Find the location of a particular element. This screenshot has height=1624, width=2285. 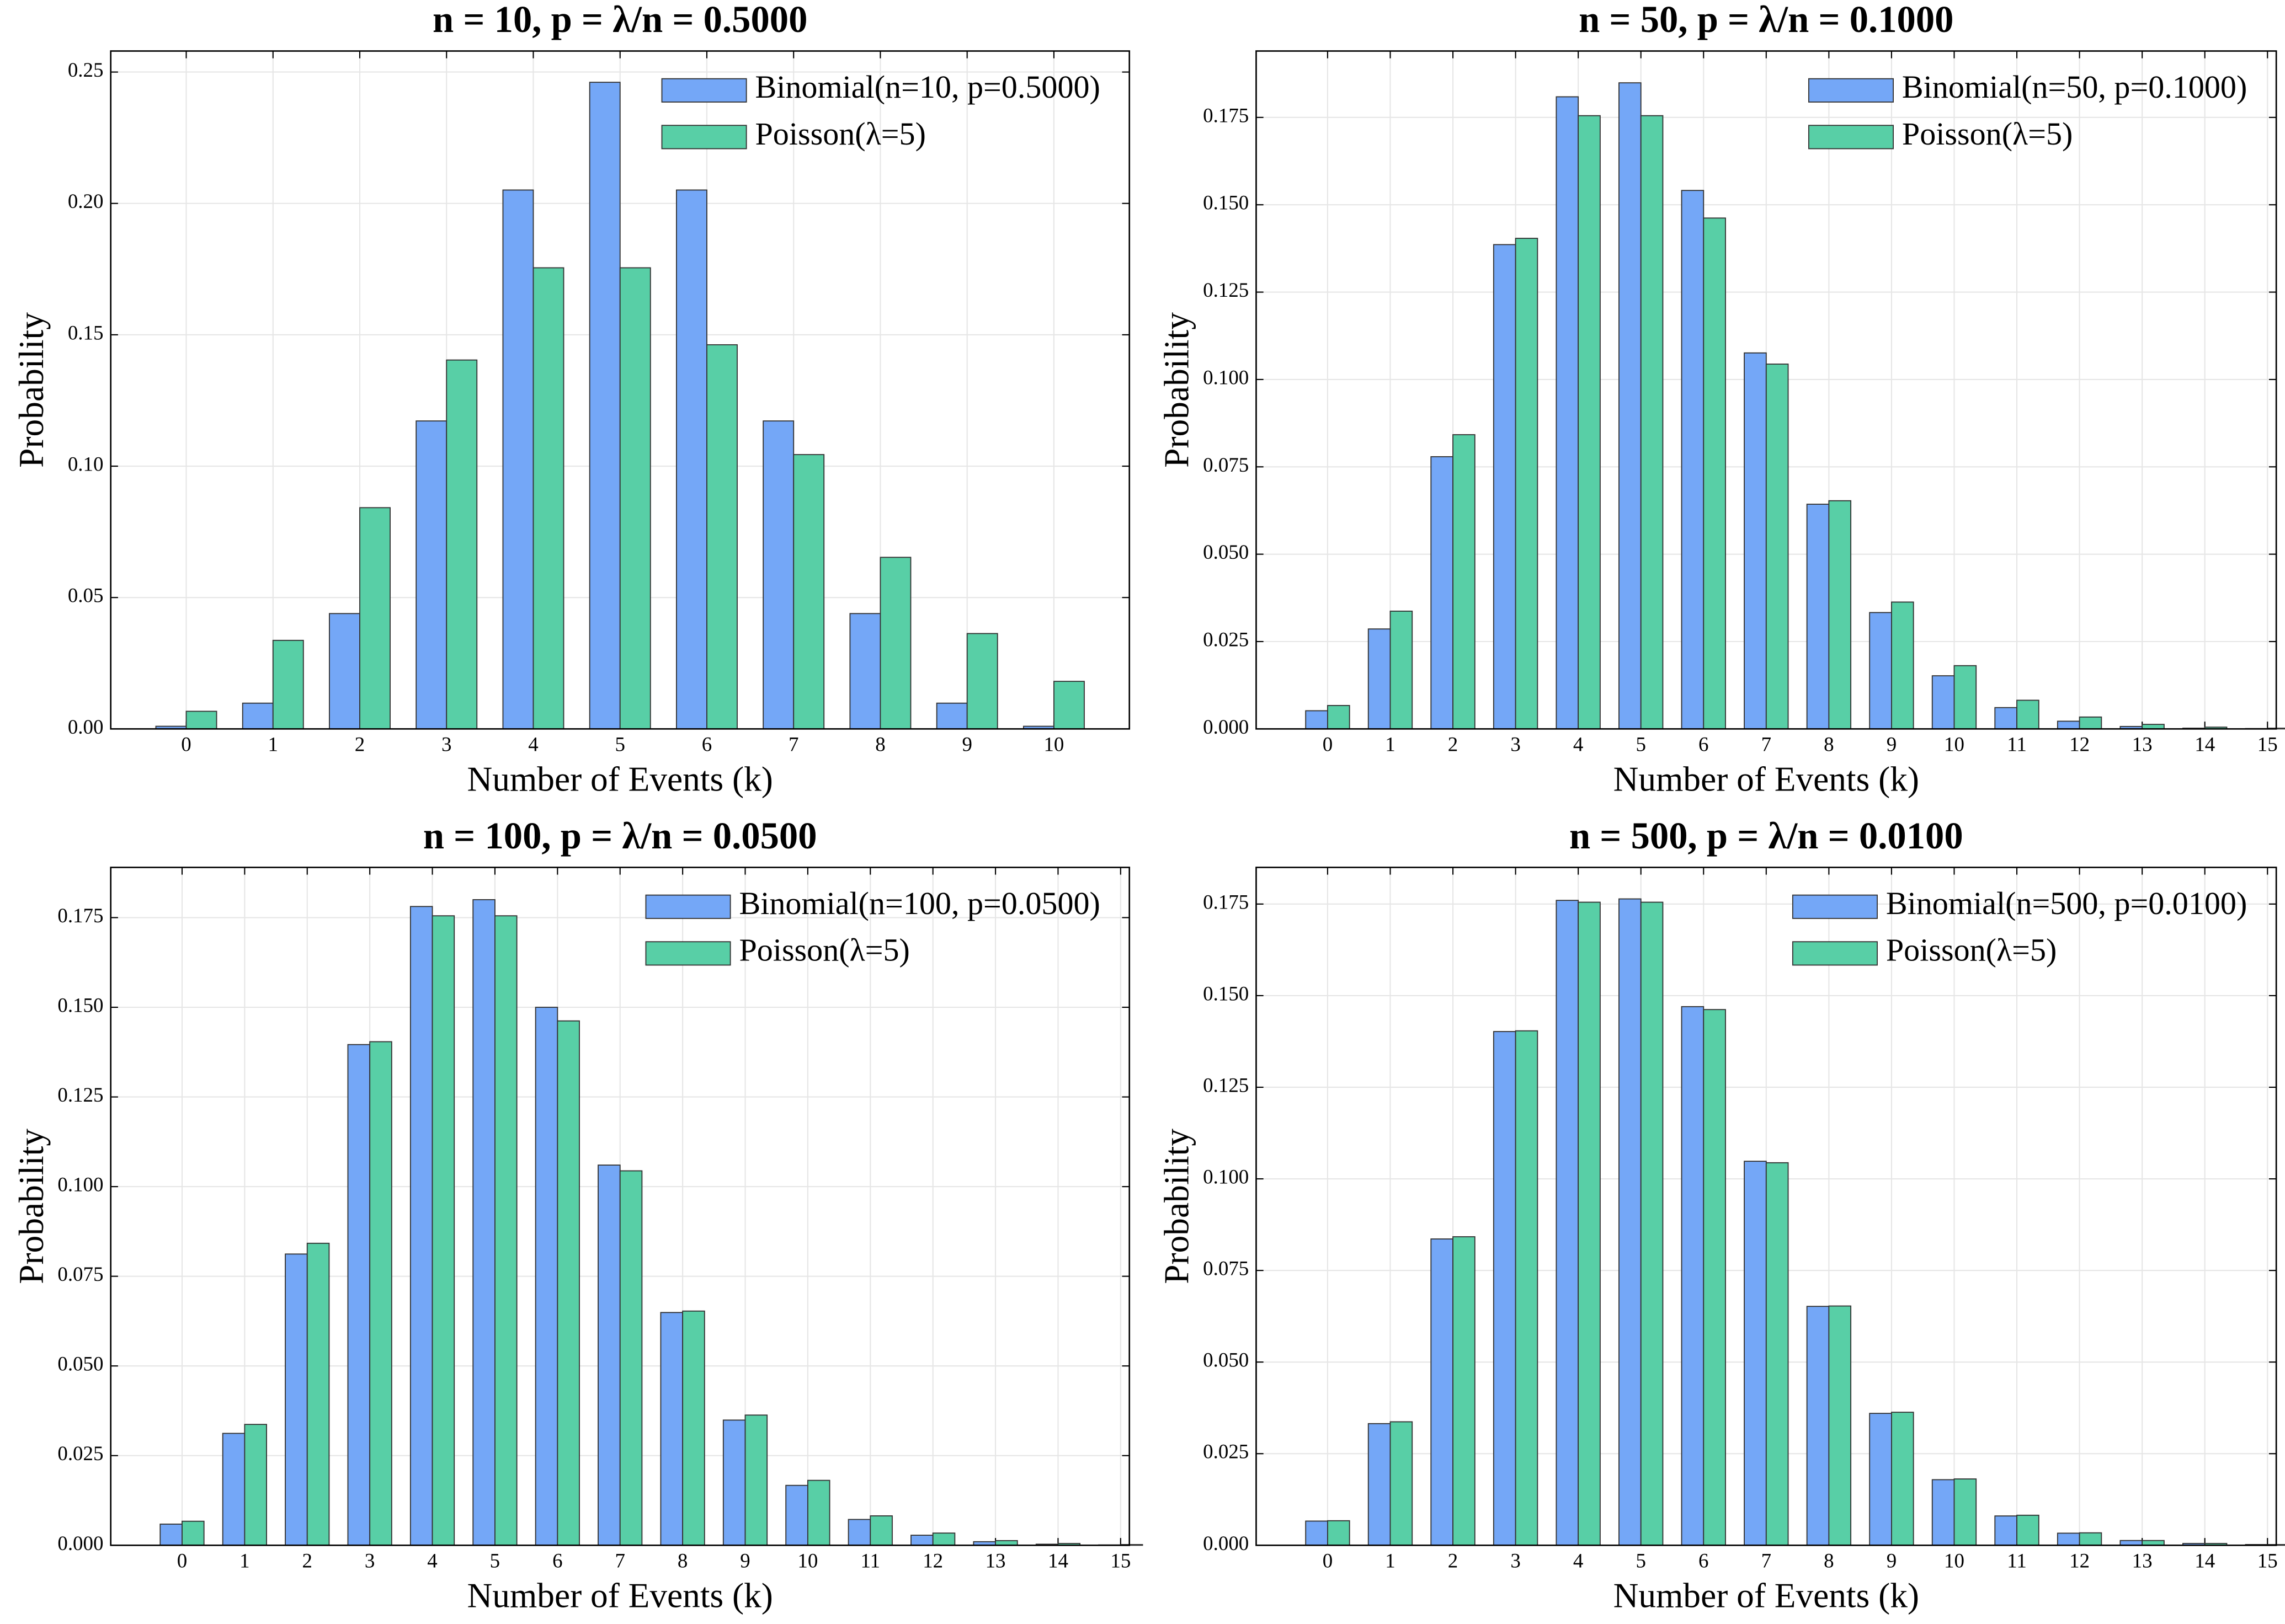

chart-title: n = 500, p = λ/n = 0.0100 is located at coordinates (1766, 836).